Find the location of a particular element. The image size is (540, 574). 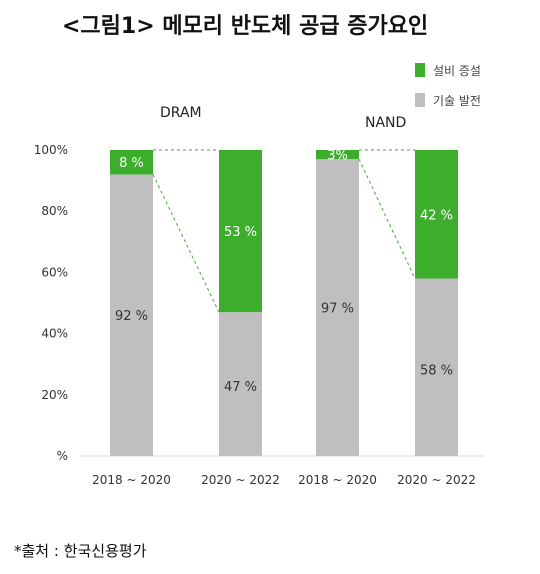

data-label-technology: 97 % is located at coordinates (337, 309).